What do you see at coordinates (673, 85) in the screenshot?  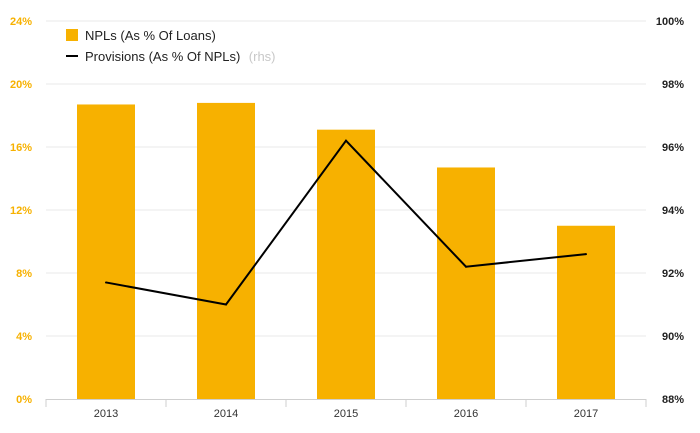 I see `y-right-tick-label: 98%` at bounding box center [673, 85].